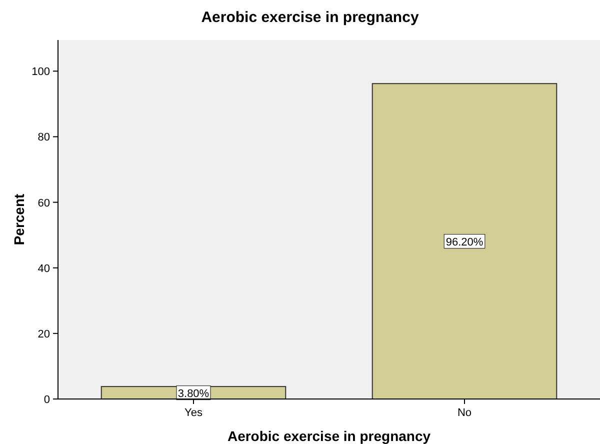 The image size is (600, 444). Describe the element at coordinates (19, 219) in the screenshot. I see `y-axis-title: Percent` at that location.